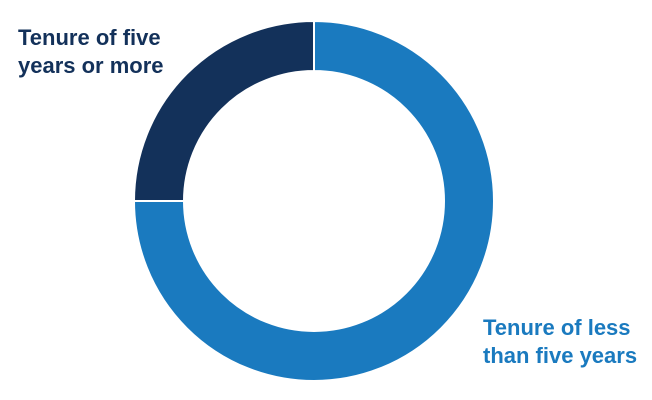 This screenshot has width=652, height=400. I want to click on slice-label: Tenure of less than five years, so click(560, 341).